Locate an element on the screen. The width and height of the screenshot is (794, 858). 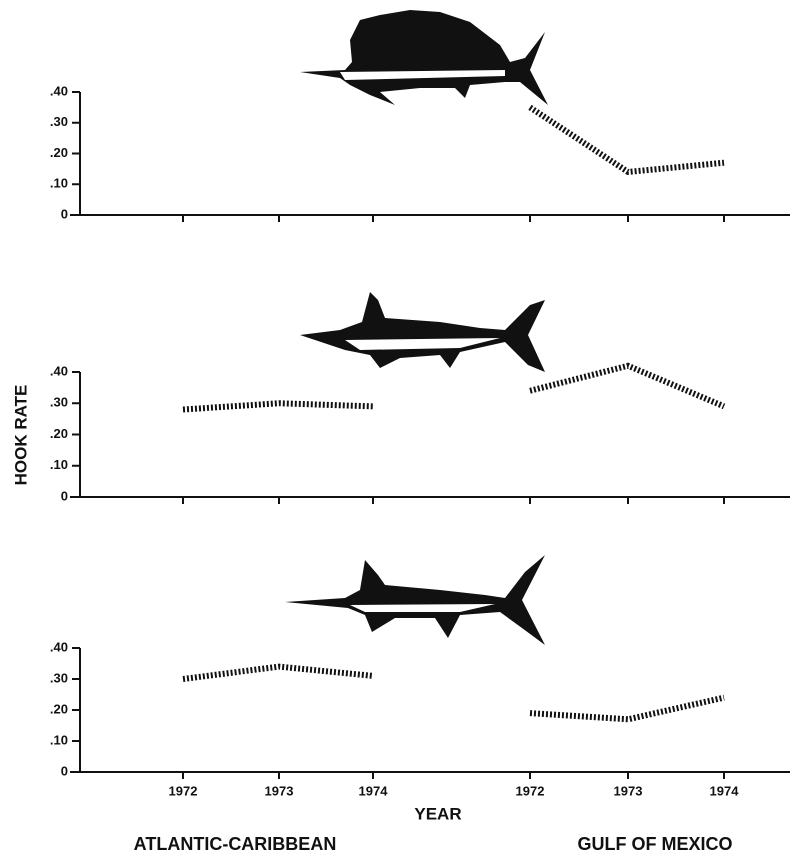
white-marlin is located at coordinates (415, 600).